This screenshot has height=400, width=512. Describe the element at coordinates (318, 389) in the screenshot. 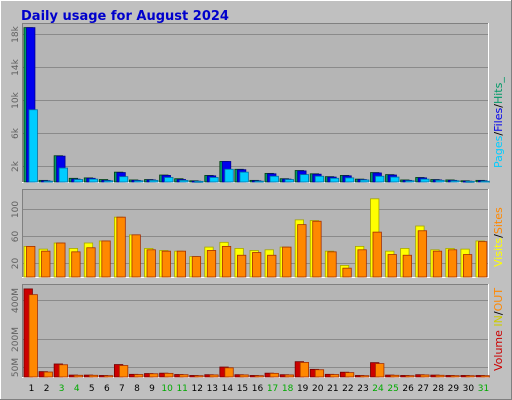

I see `x-tick-day-20: 20` at that location.